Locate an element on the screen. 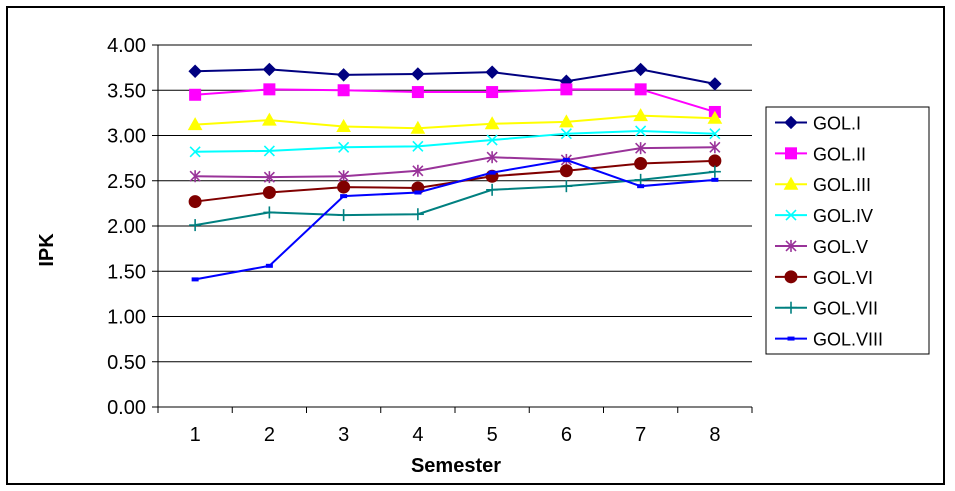  series-gol-iii is located at coordinates (455, 121).